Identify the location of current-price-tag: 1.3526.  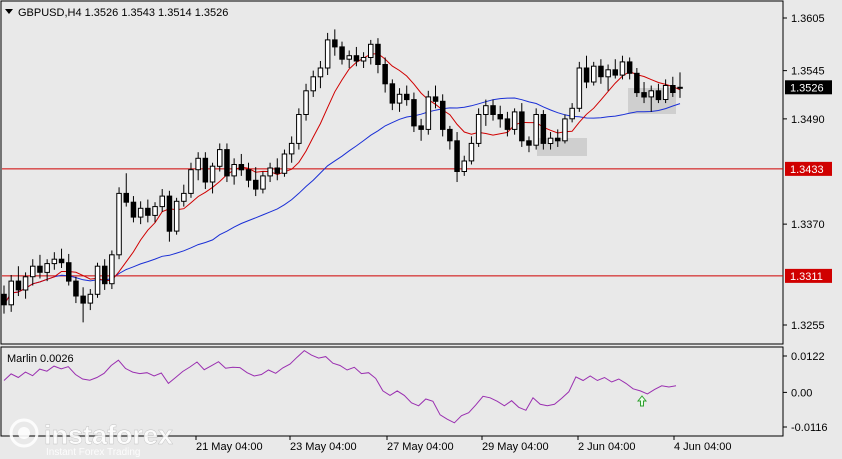
(808, 87).